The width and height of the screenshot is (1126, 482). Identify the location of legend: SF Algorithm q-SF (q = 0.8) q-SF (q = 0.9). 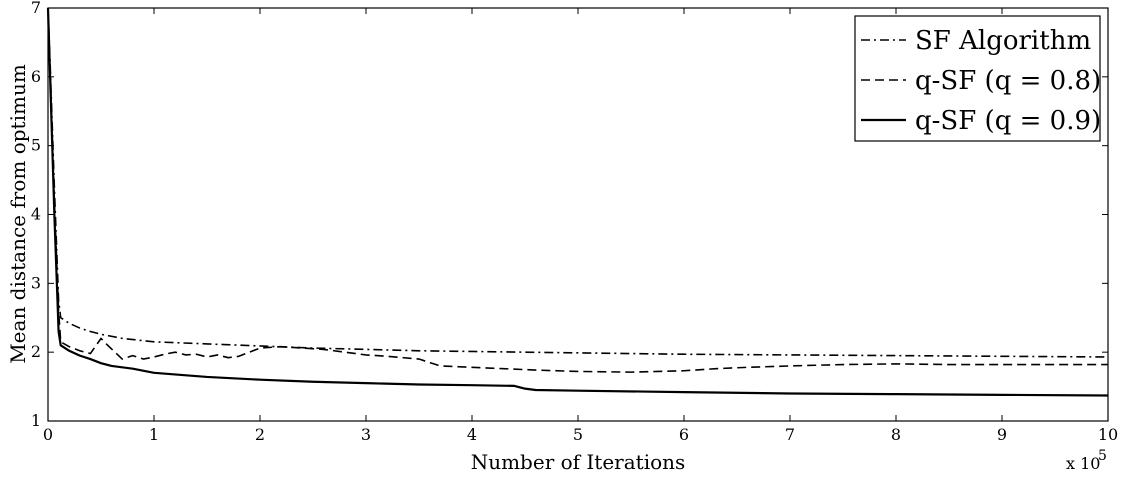
(977, 78).